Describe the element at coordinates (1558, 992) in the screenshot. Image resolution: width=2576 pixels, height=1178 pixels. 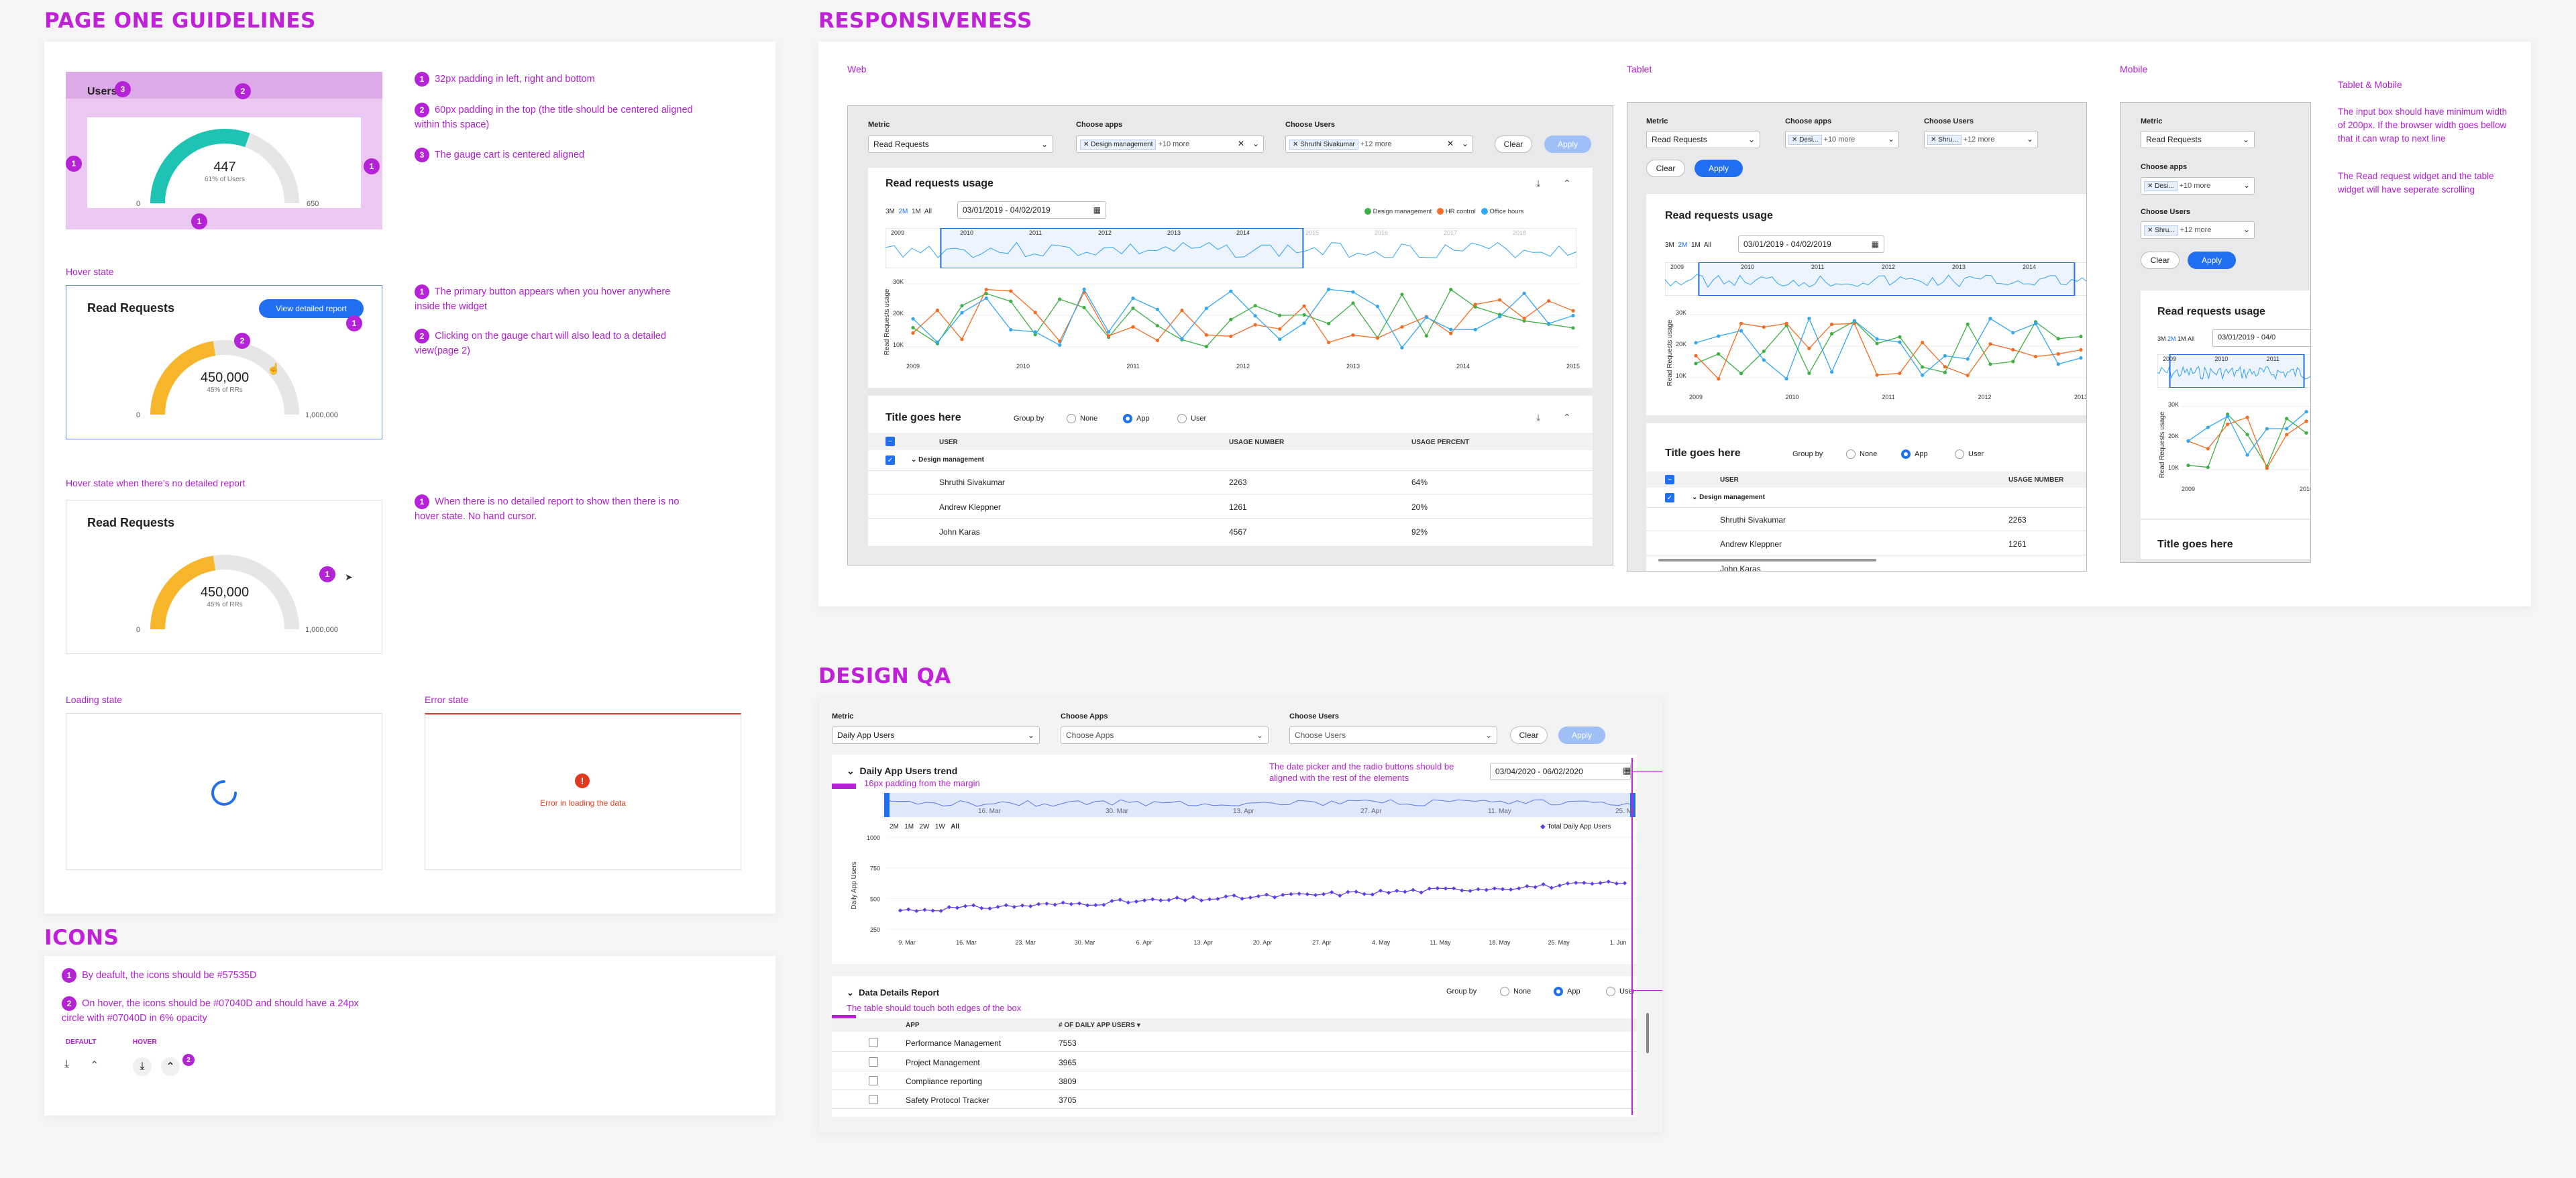
I see `qa-radio-app` at that location.